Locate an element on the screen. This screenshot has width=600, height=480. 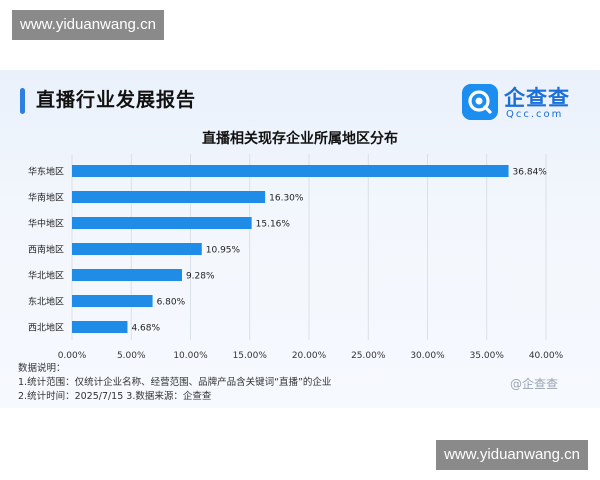
category-label: 东北地区 is located at coordinates (46, 302).